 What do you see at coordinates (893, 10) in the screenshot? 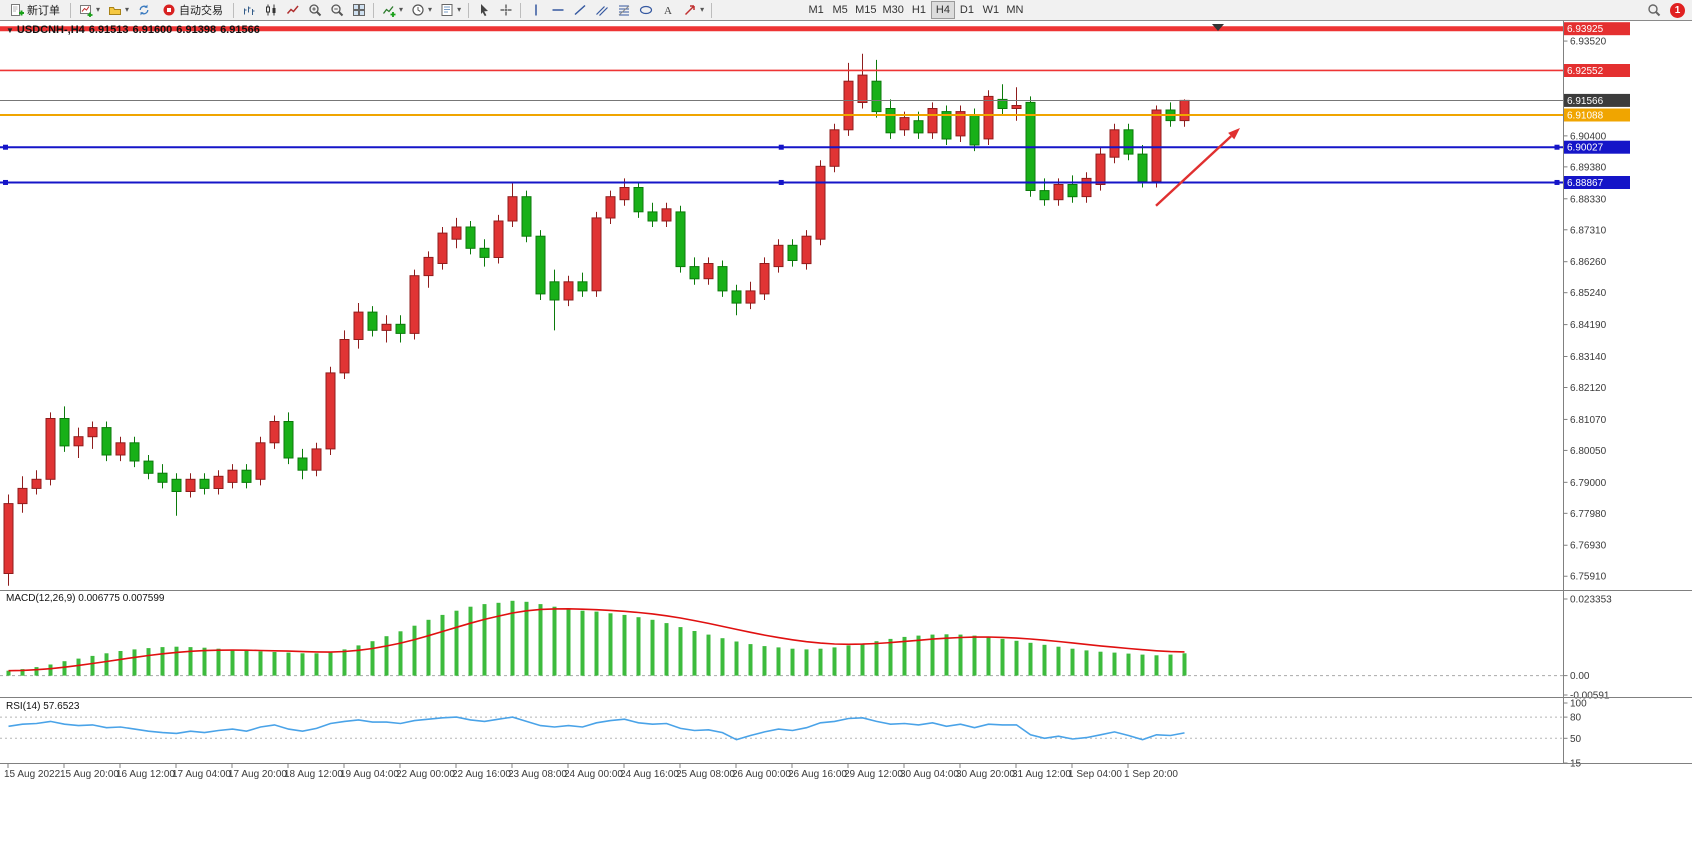
I see `timeframe-button-m30: M30` at bounding box center [893, 10].